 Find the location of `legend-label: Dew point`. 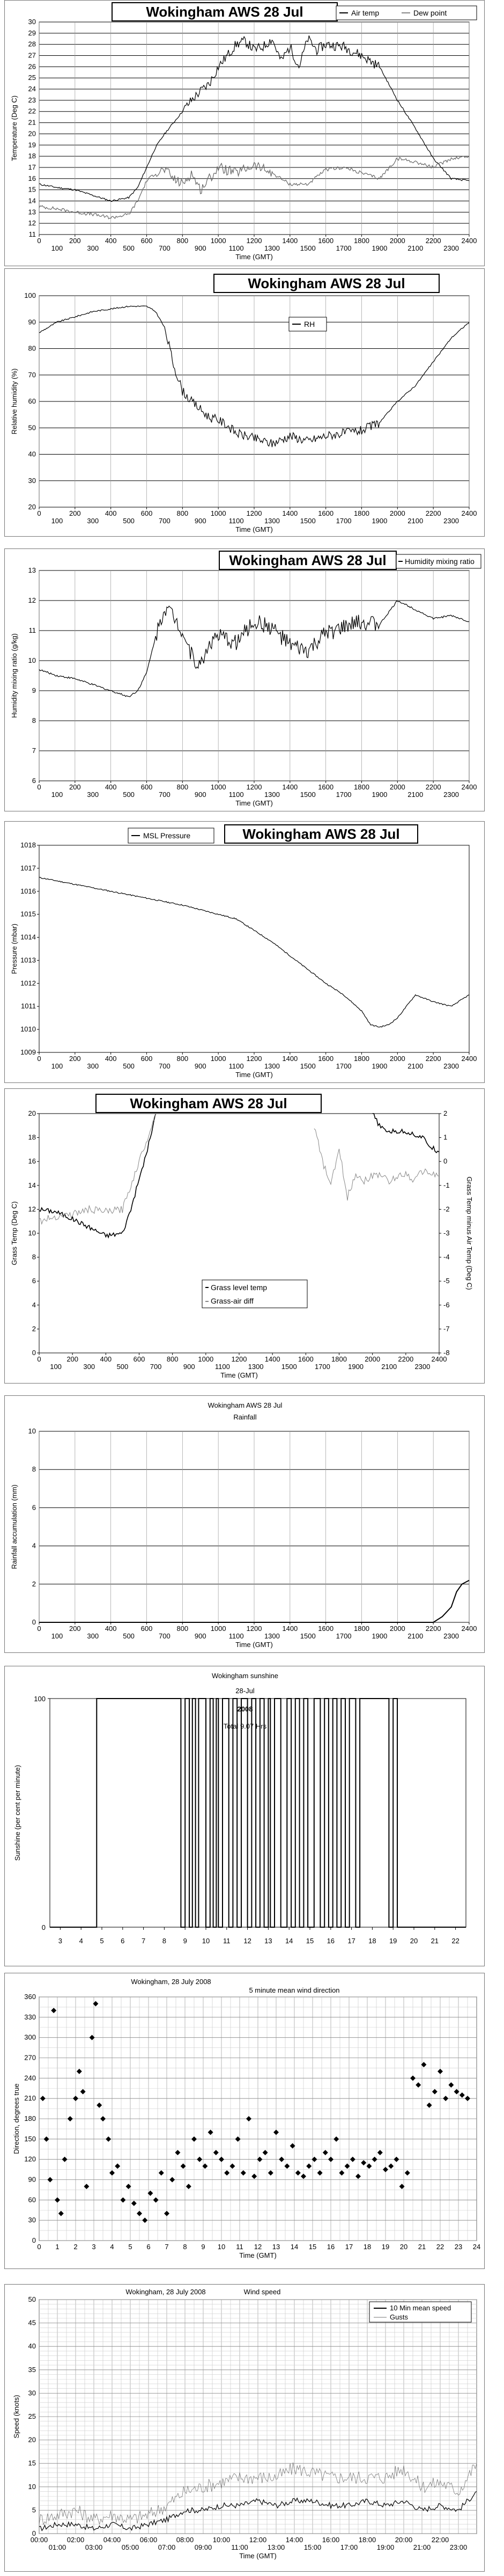

legend-label: Dew point is located at coordinates (430, 13).